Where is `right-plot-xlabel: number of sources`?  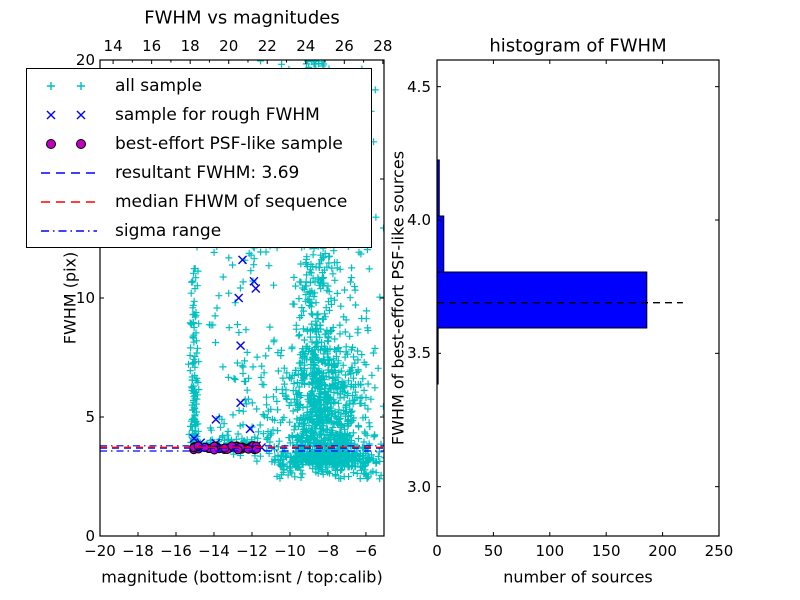 right-plot-xlabel: number of sources is located at coordinates (578, 577).